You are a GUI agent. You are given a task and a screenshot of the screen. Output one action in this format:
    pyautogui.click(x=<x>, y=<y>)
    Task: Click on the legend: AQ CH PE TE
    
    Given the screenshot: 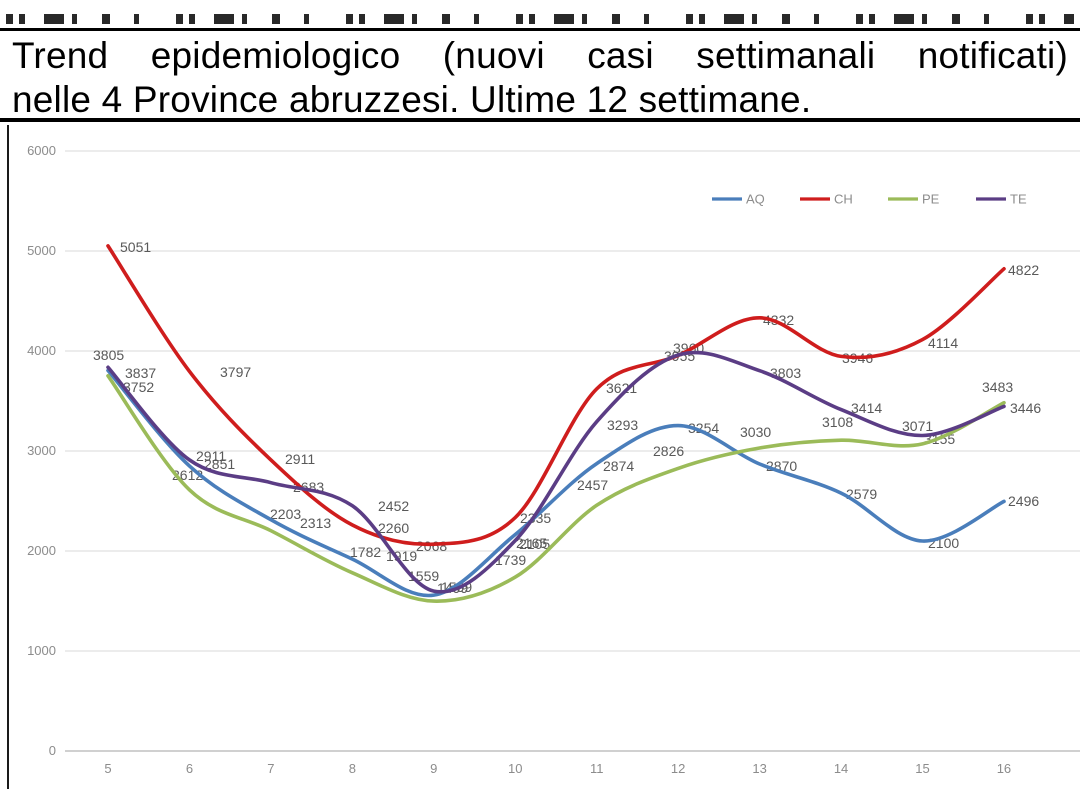 What is the action you would take?
    pyautogui.click(x=869, y=199)
    